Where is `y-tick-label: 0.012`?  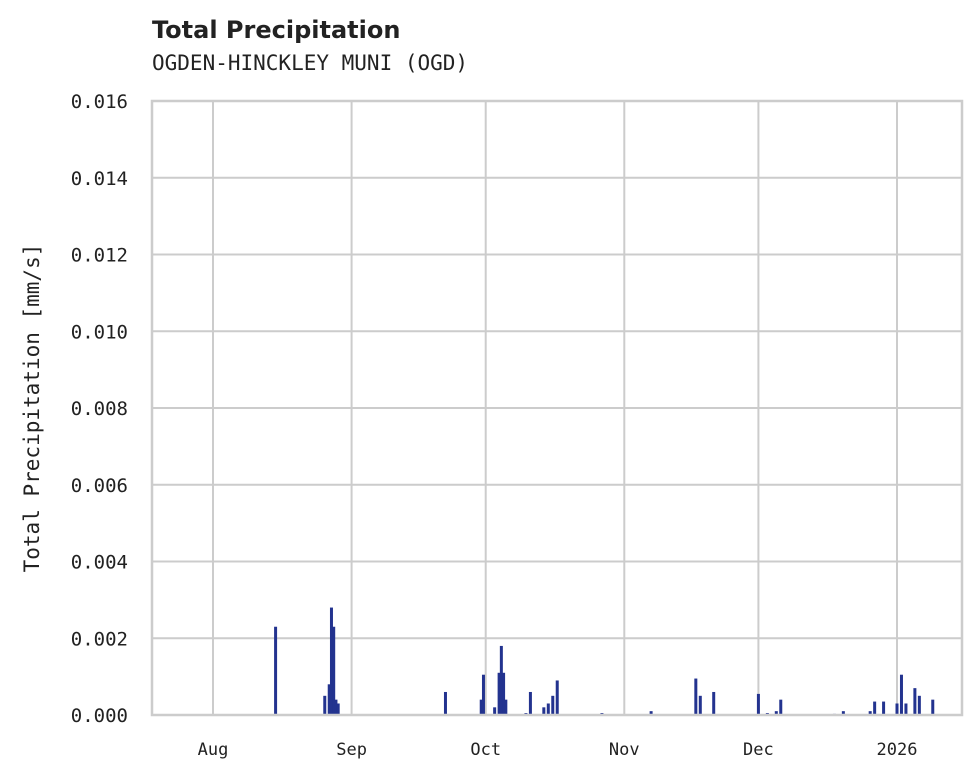 y-tick-label: 0.012 is located at coordinates (99, 256).